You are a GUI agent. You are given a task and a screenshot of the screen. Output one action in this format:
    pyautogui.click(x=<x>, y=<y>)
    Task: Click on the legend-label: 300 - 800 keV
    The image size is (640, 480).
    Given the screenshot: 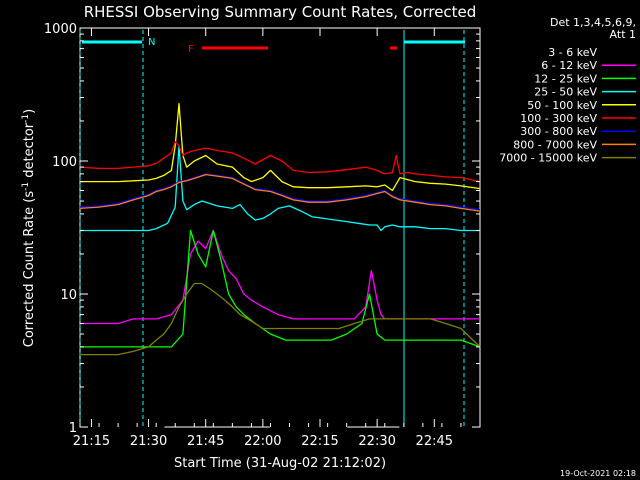 What is the action you would take?
    pyautogui.click(x=558, y=131)
    